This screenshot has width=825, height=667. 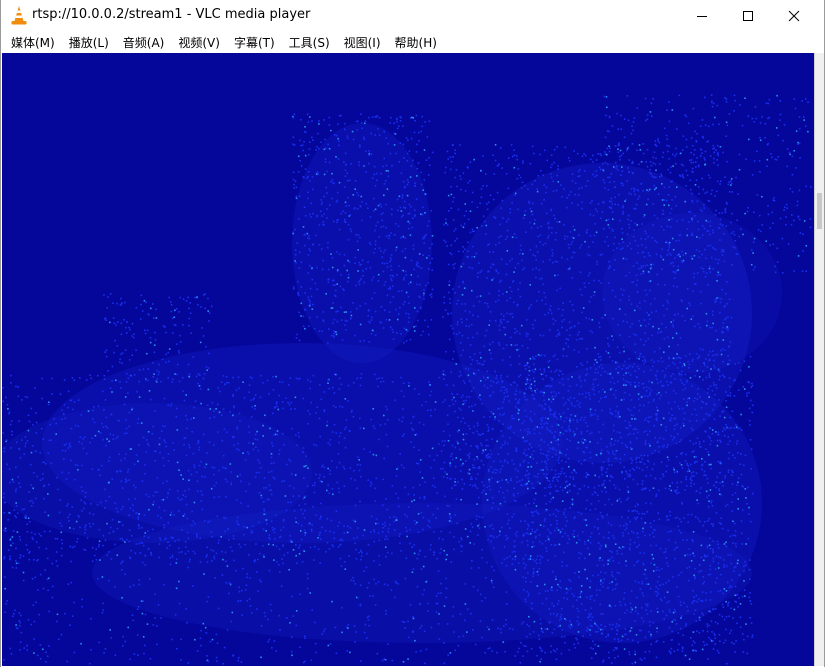 I want to click on window-right-edge, so click(x=819, y=359).